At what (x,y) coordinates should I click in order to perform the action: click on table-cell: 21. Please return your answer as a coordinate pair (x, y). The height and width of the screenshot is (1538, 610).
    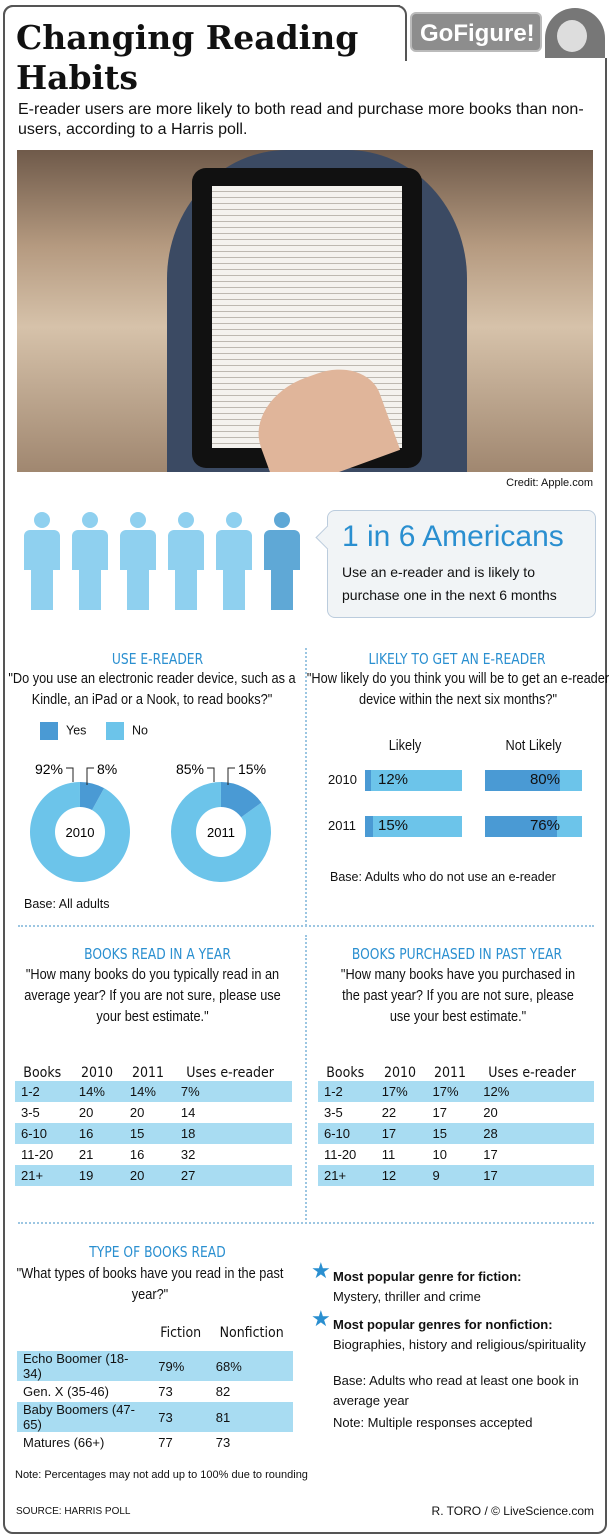
    Looking at the image, I should click on (86, 1154).